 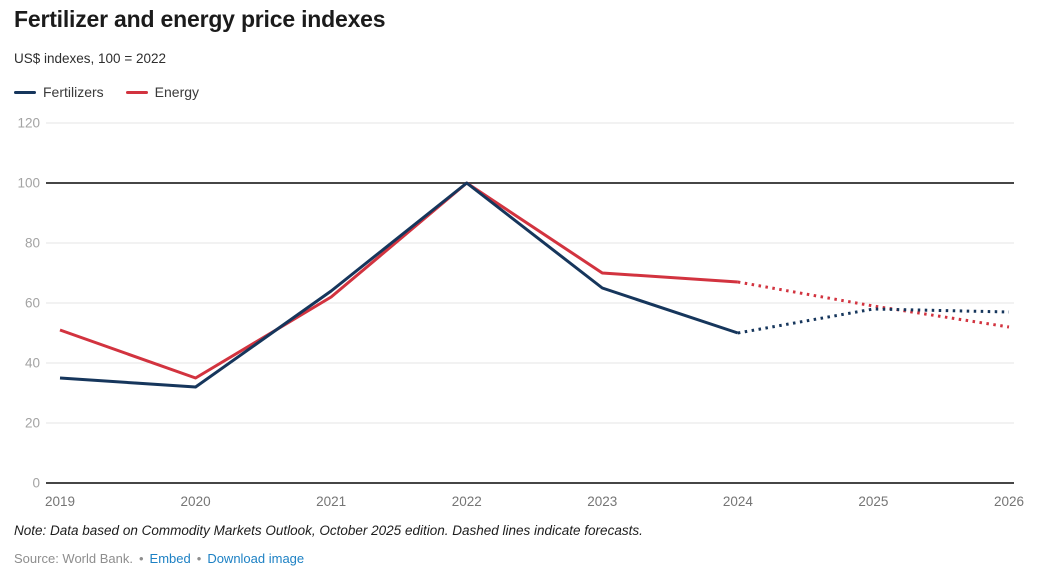 I want to click on legend-label: Energy, so click(x=177, y=92).